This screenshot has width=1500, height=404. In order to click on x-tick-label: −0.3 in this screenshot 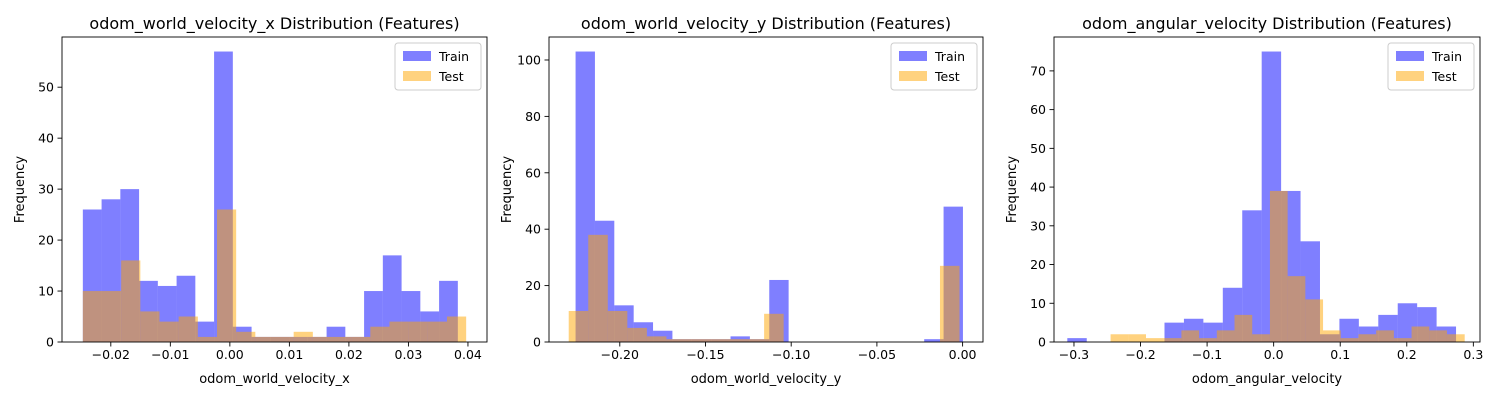, I will do `click(1074, 354)`.